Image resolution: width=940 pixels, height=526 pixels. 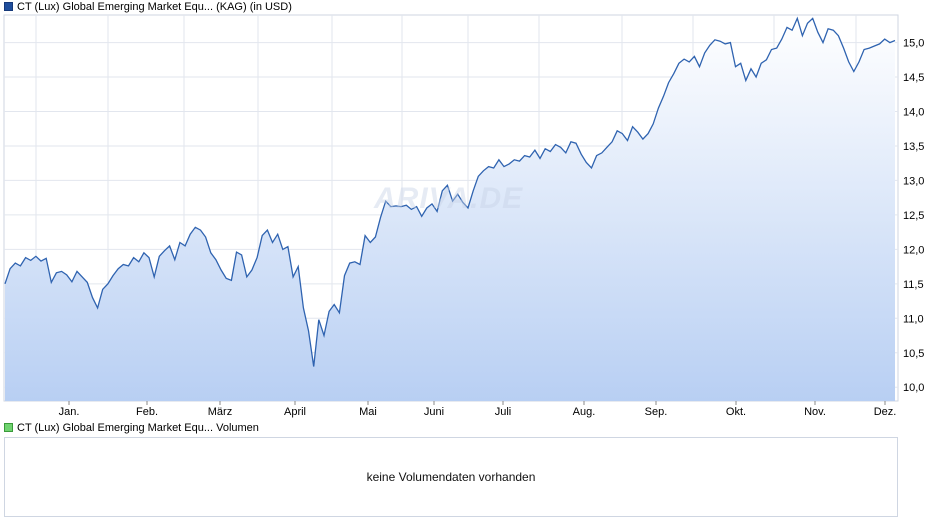 What do you see at coordinates (434, 412) in the screenshot?
I see `x-tick-label: Juni` at bounding box center [434, 412].